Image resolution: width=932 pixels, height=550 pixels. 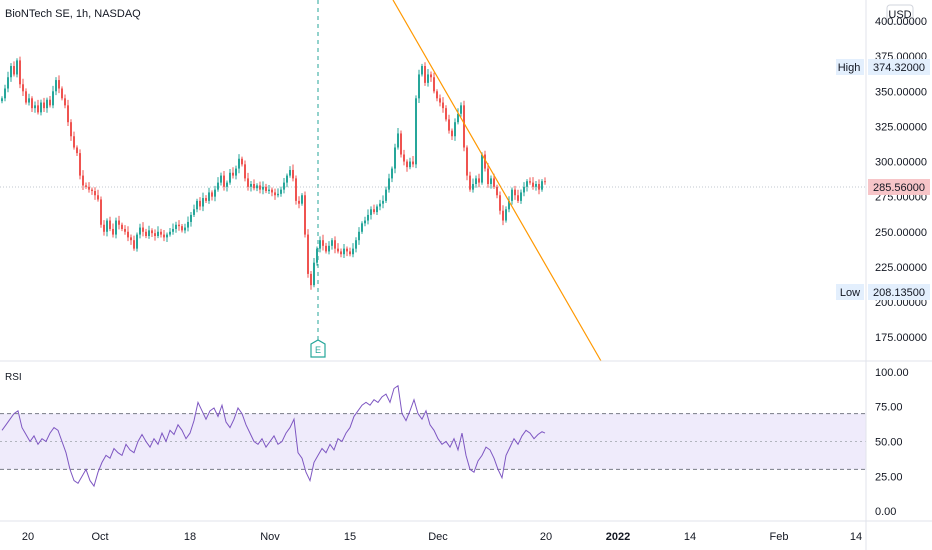 I want to click on currency-button-box, so click(x=900, y=14).